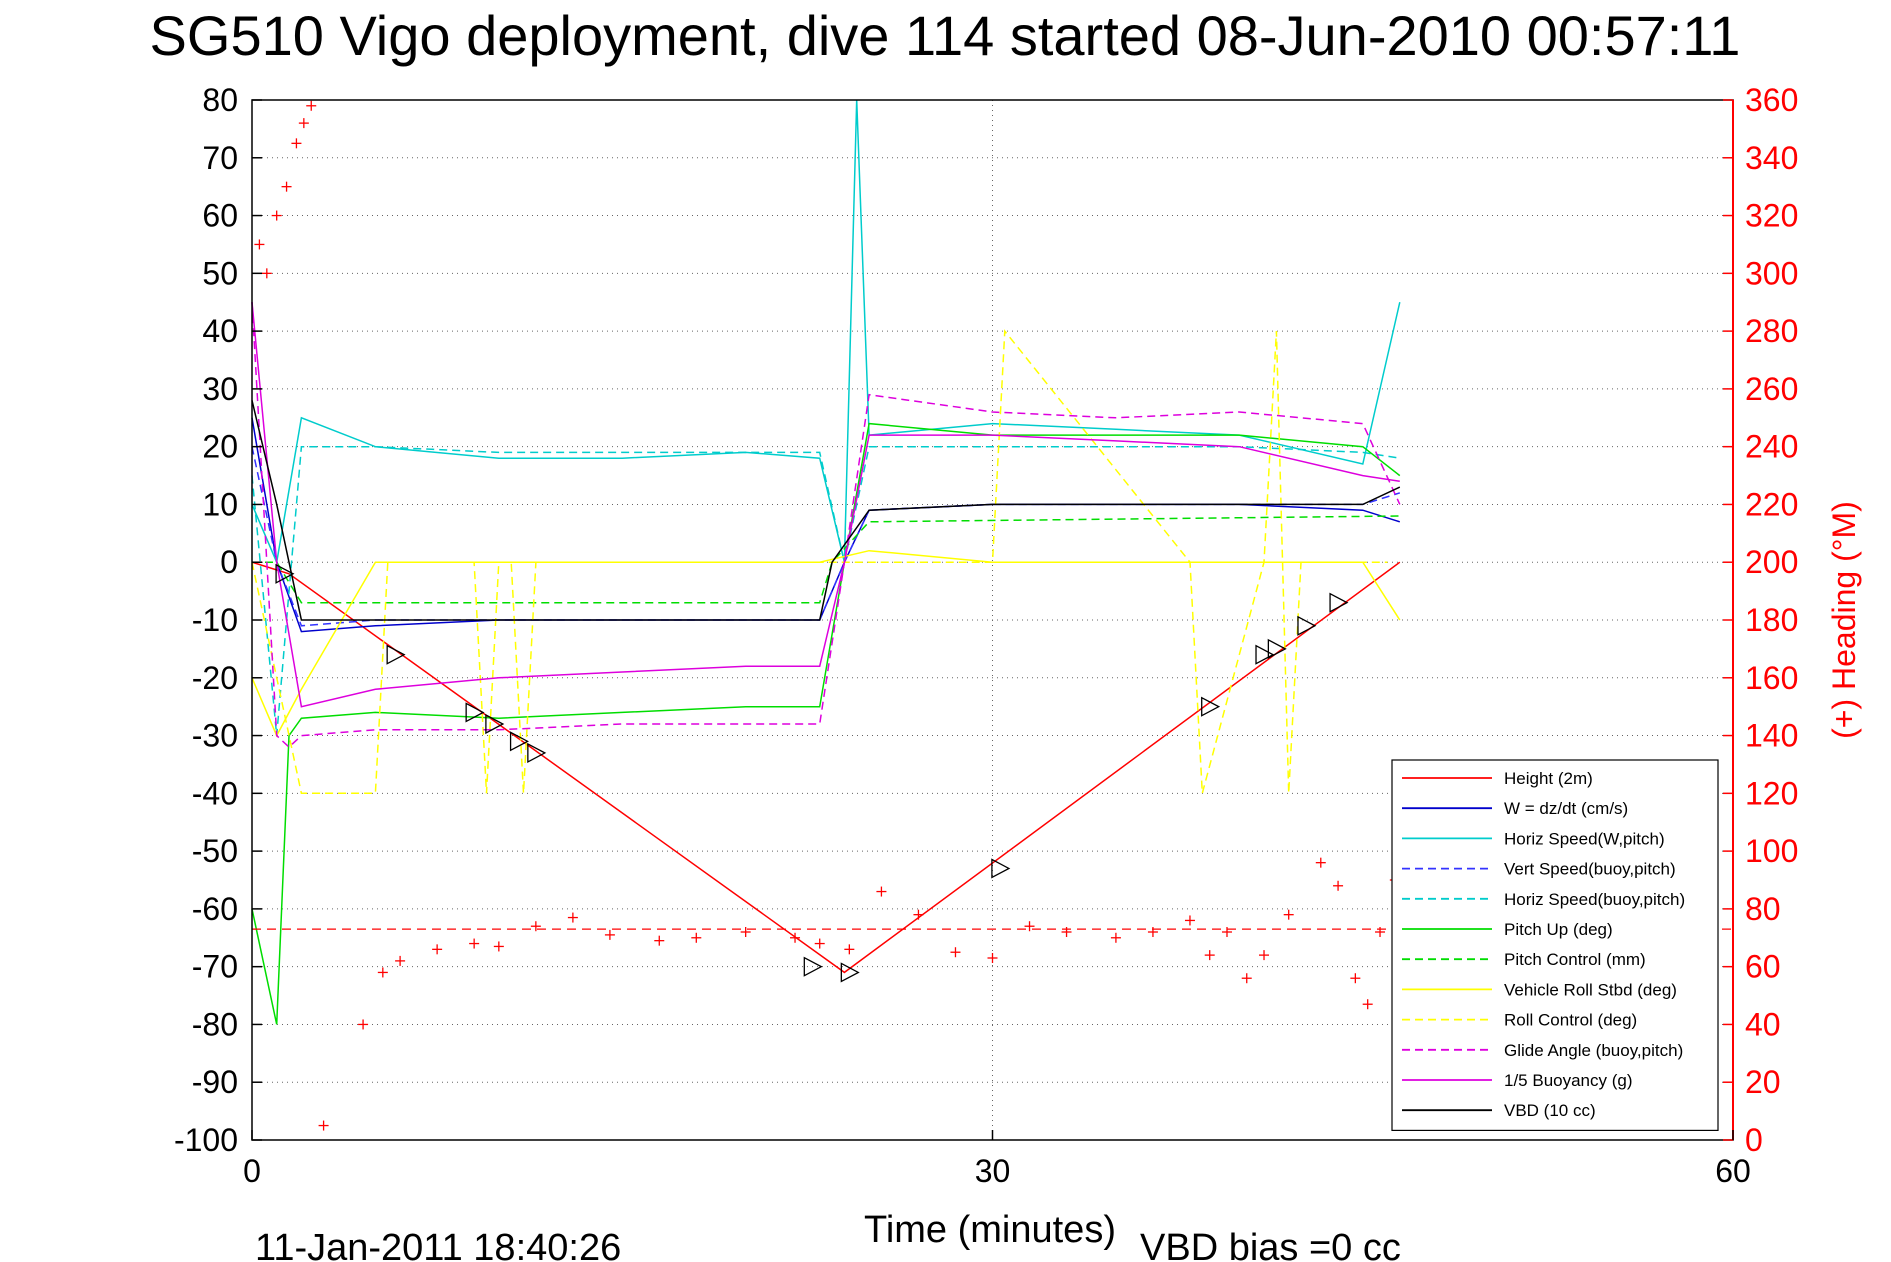 This screenshot has width=1891, height=1262. Describe the element at coordinates (1594, 899) in the screenshot. I see `legend-entry: Horiz Speed(buoy,pitch)` at that location.